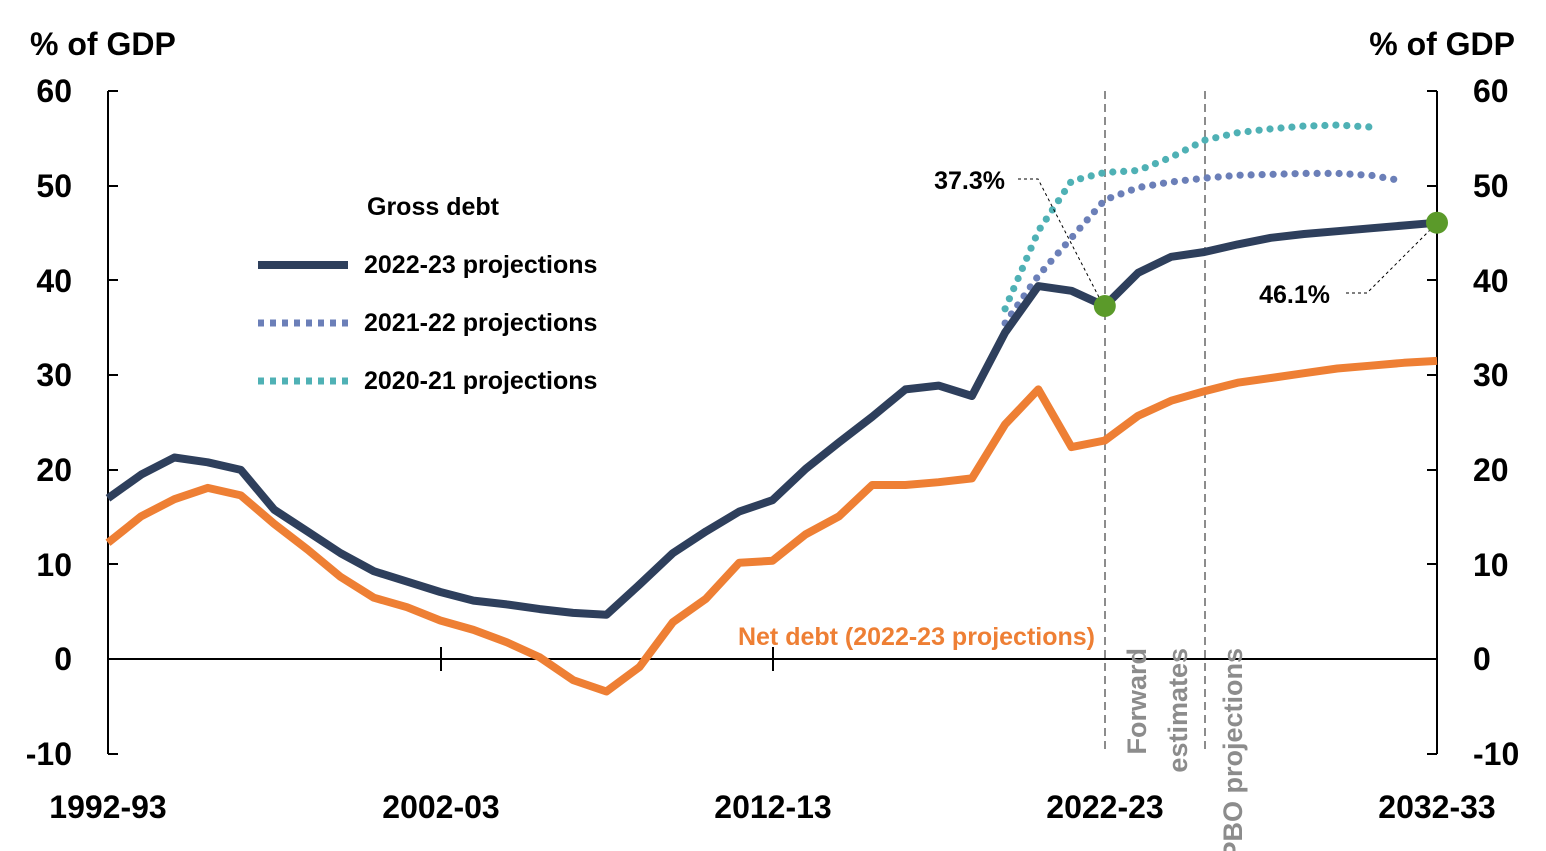 This screenshot has width=1546, height=851. Describe the element at coordinates (107, 807) in the screenshot. I see `x-tick-label: 1992-93` at that location.